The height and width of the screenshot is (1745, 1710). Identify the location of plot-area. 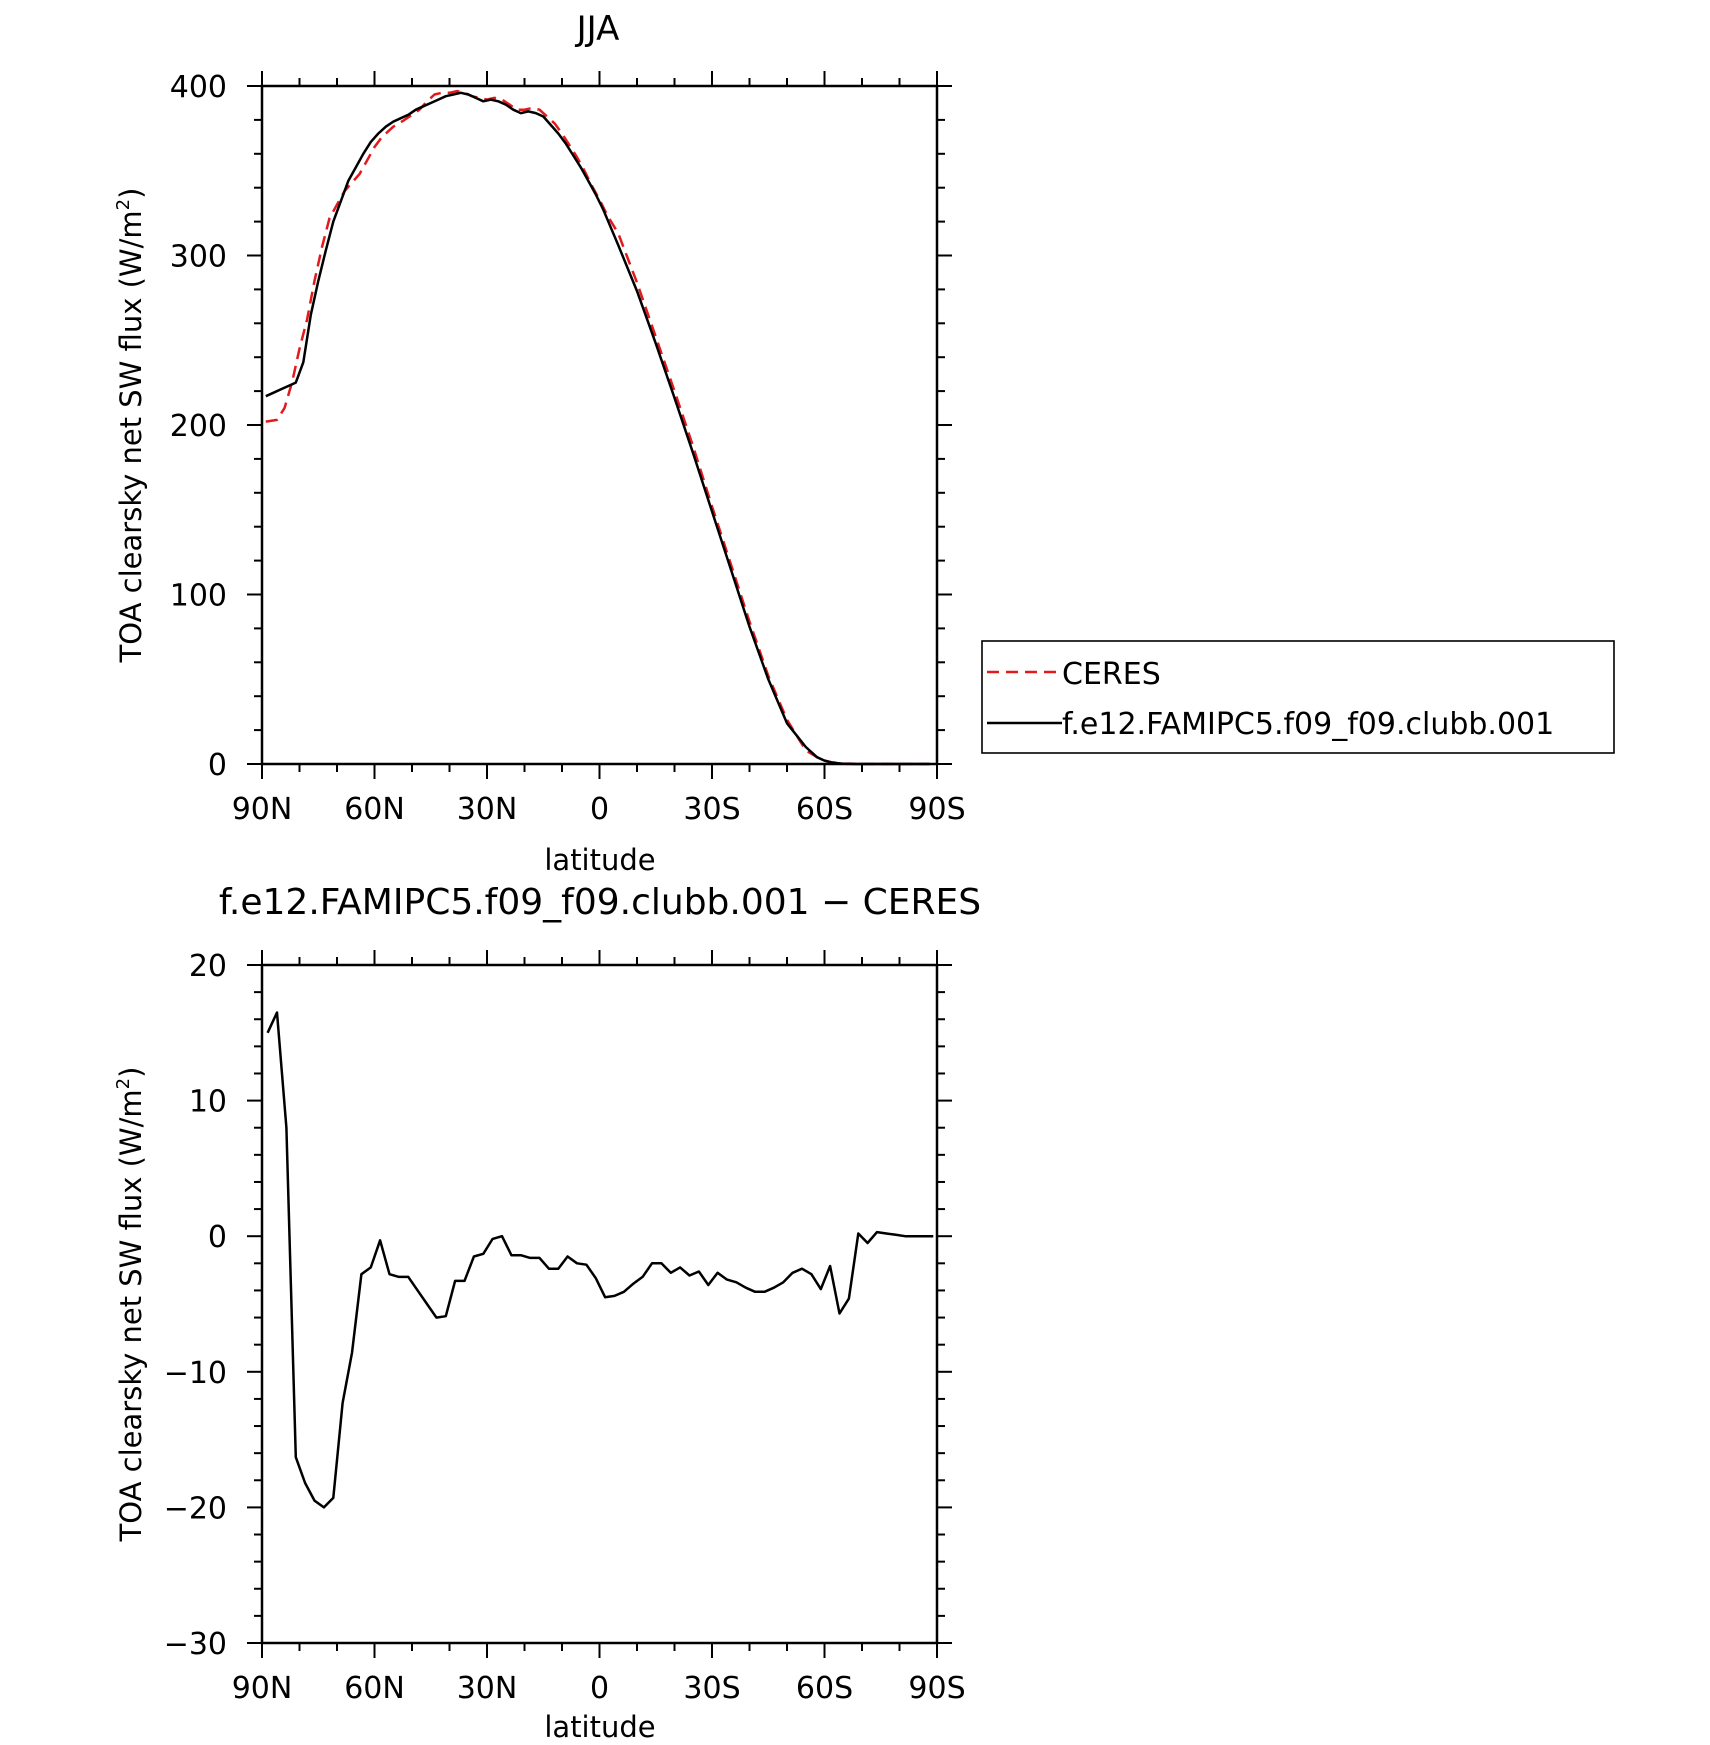
(600, 1260).